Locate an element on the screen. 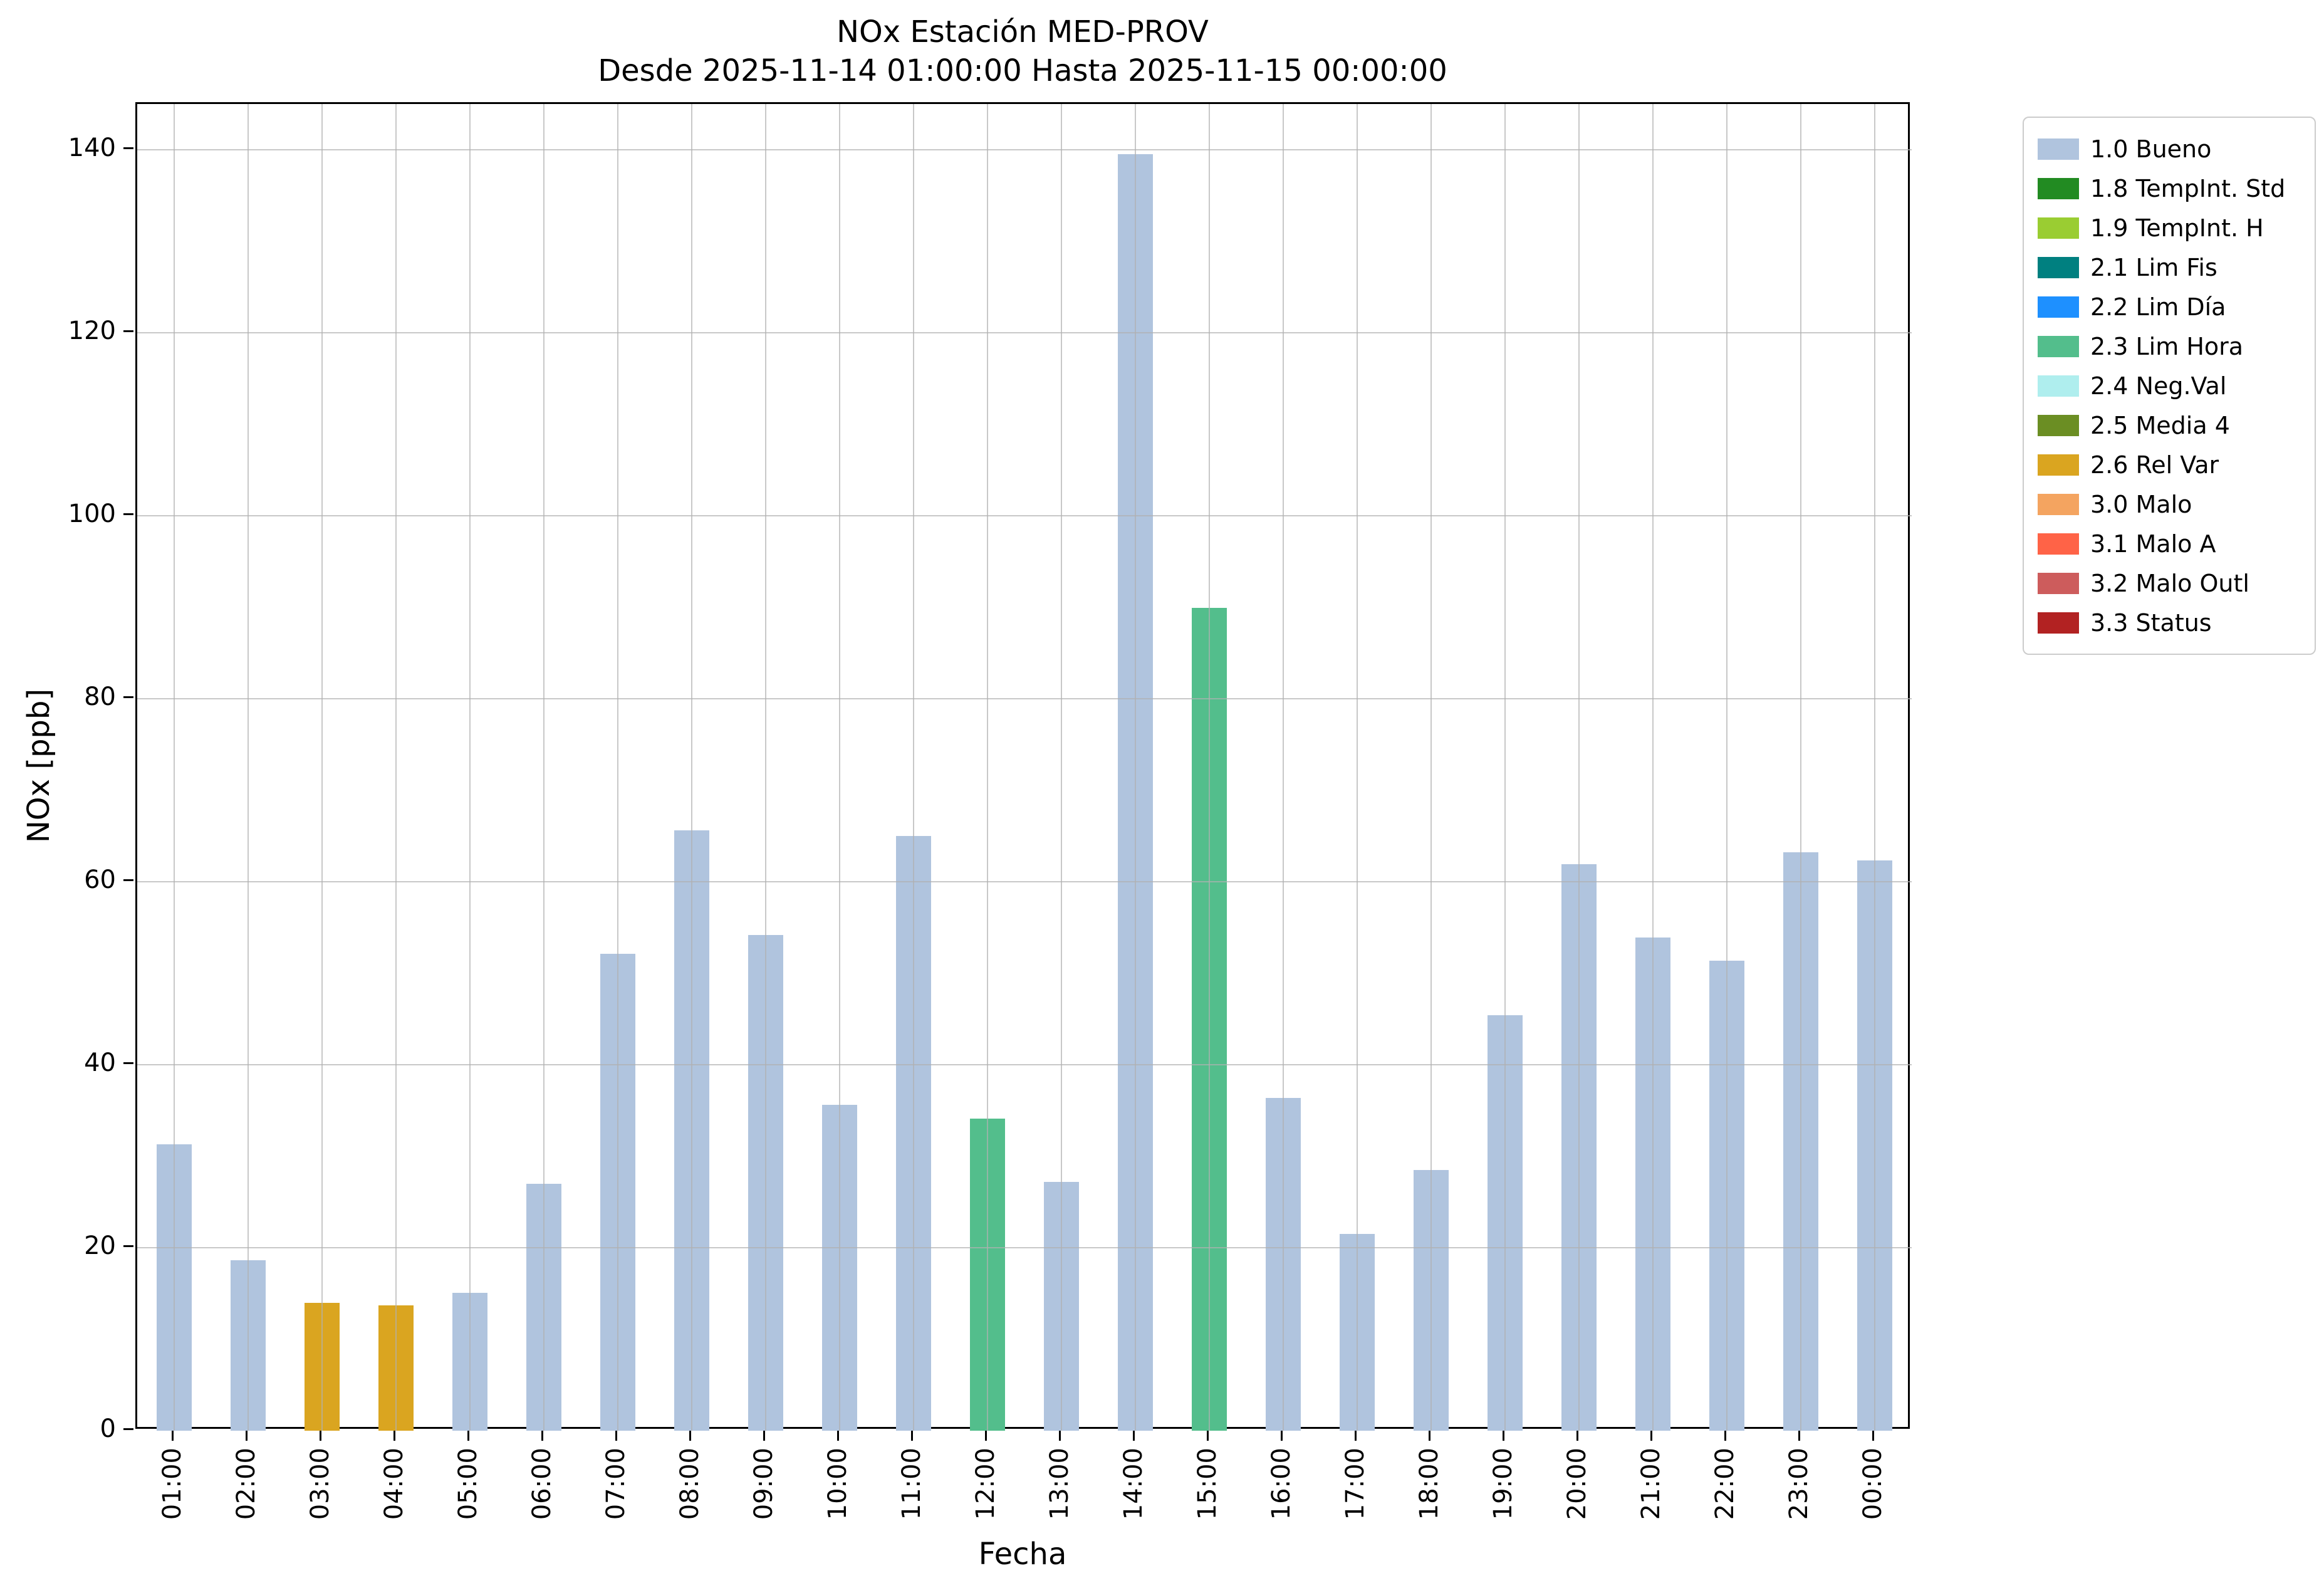 The width and height of the screenshot is (2324, 1588). x-tick-label: 08:00 is located at coordinates (689, 1484).